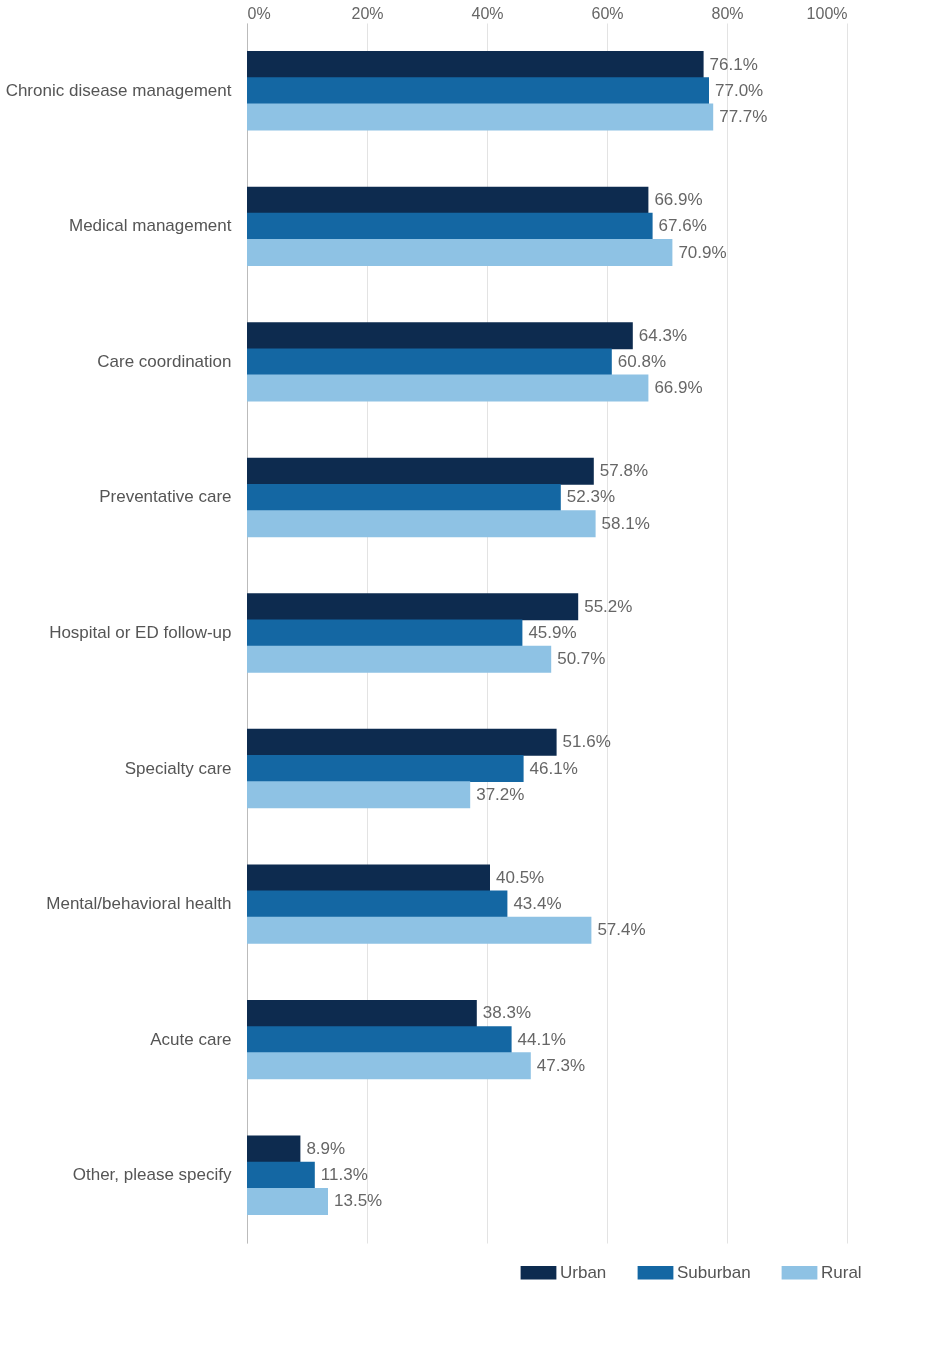 The width and height of the screenshot is (950, 1365). I want to click on y-tick-label: Specialty care, so click(178, 768).